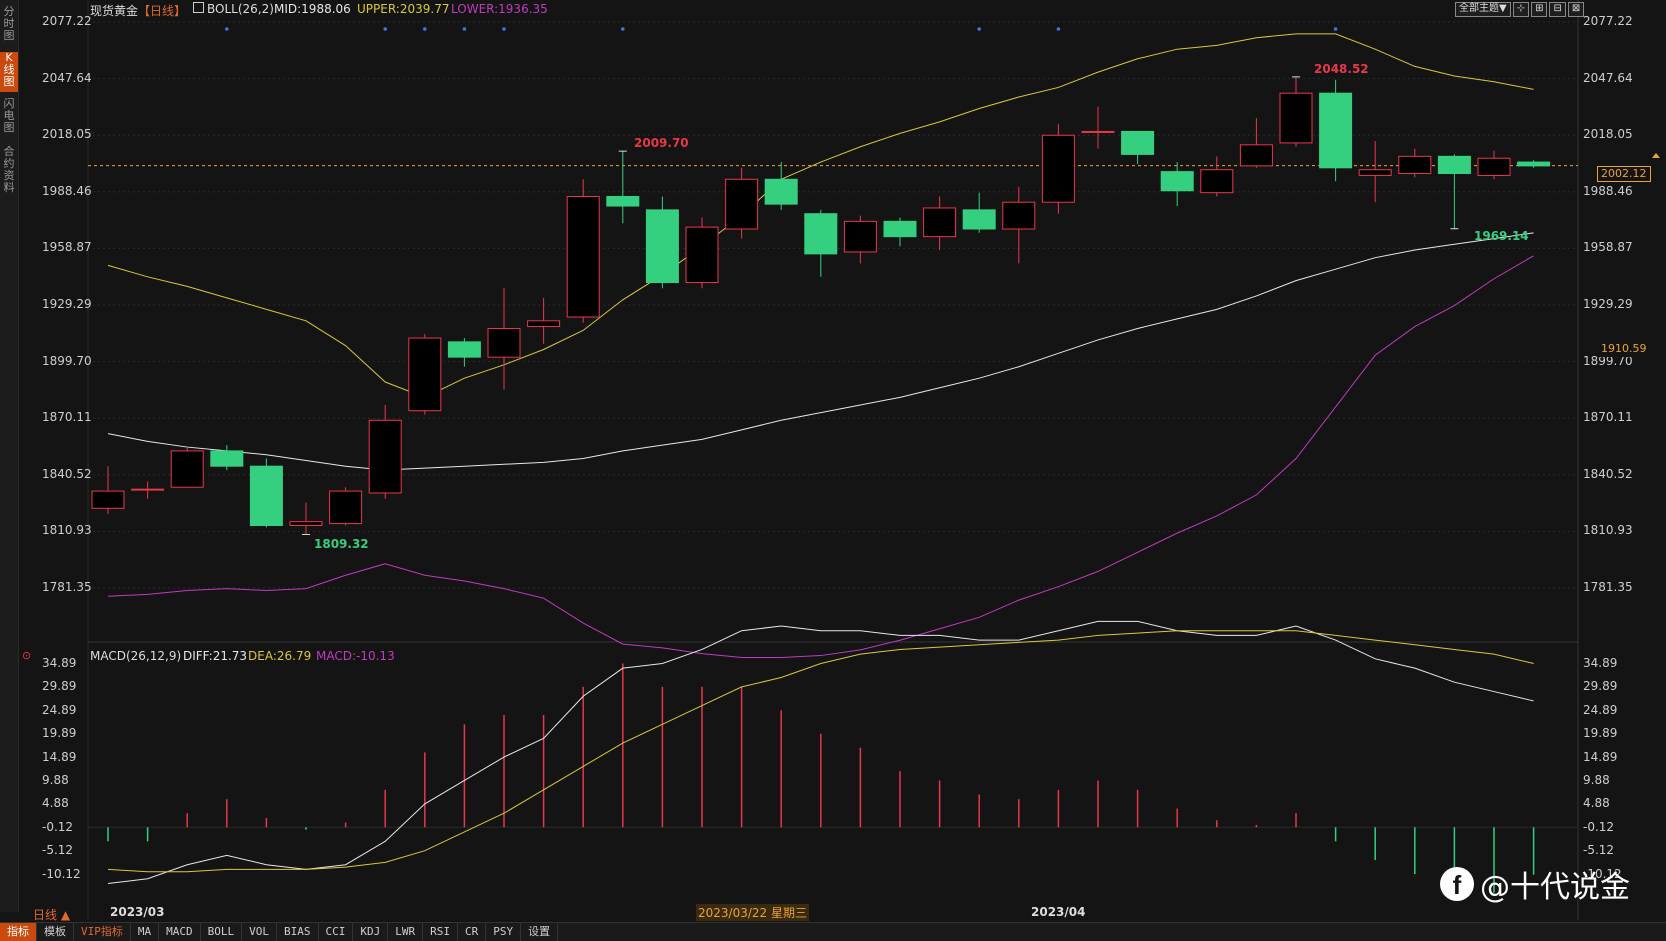 The image size is (1666, 941). I want to click on close-panel-icon: ⊠, so click(1576, 9).